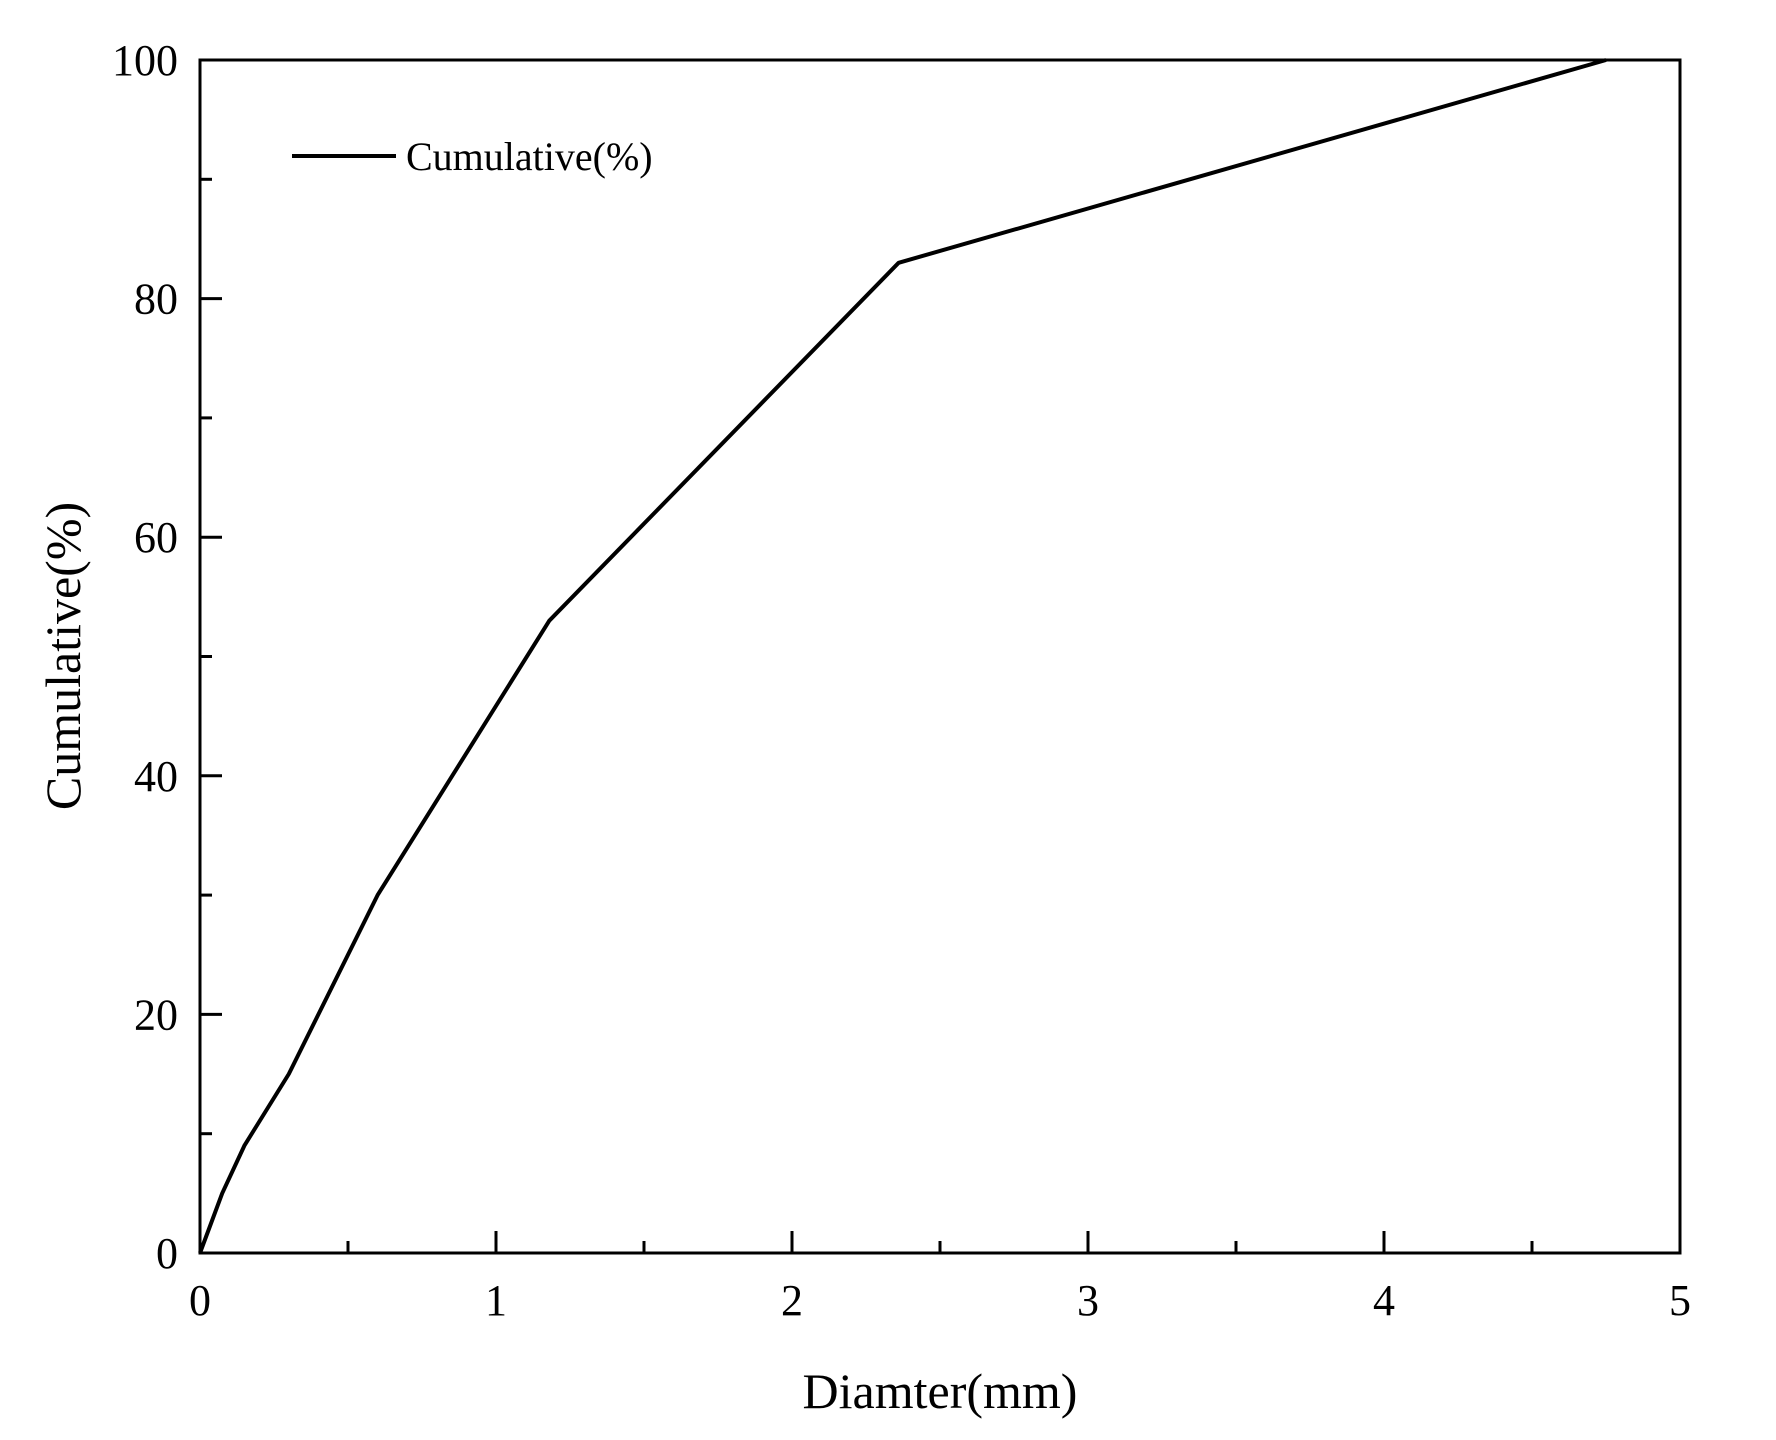  What do you see at coordinates (63, 656) in the screenshot?
I see `y-axis-title: Cumulative(%)` at bounding box center [63, 656].